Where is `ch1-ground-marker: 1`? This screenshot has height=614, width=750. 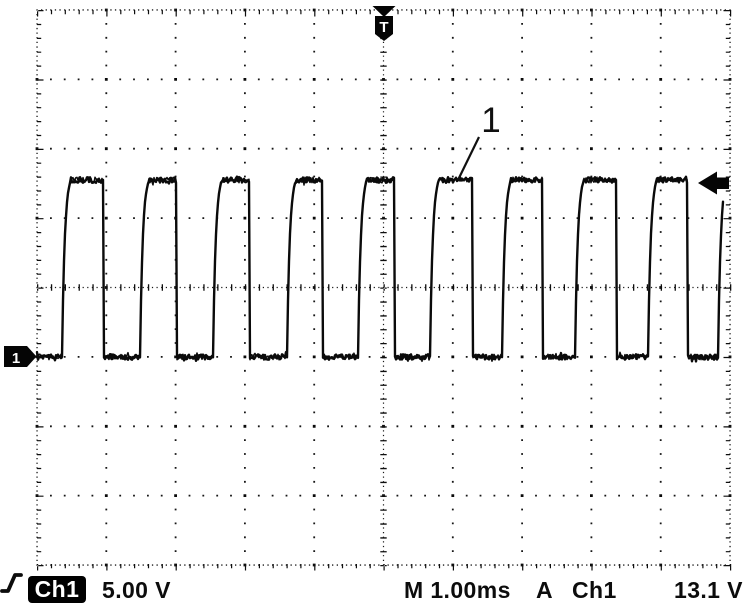 ch1-ground-marker: 1 is located at coordinates (20, 356).